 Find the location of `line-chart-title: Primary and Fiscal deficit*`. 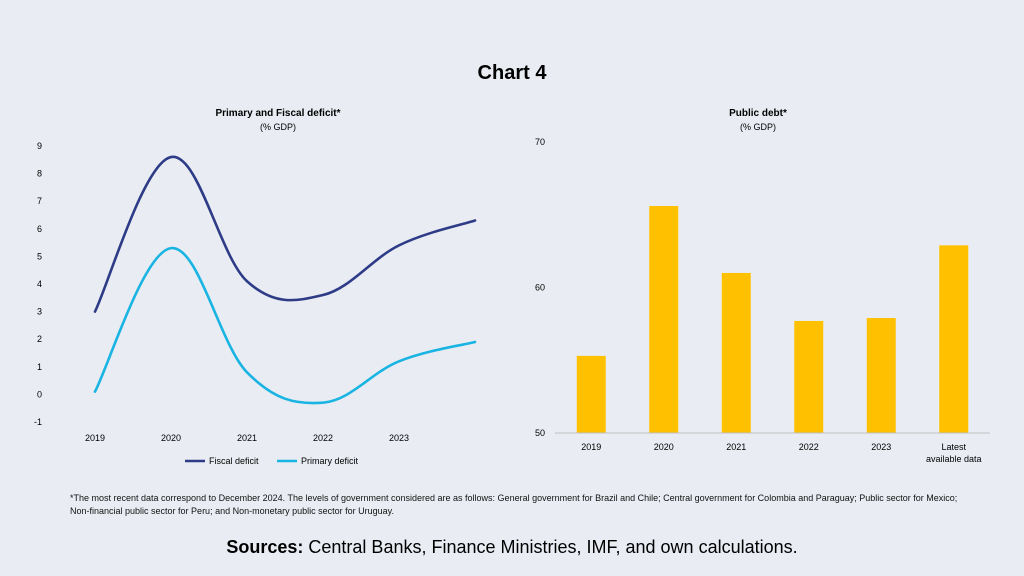

line-chart-title: Primary and Fiscal deficit* is located at coordinates (277, 113).